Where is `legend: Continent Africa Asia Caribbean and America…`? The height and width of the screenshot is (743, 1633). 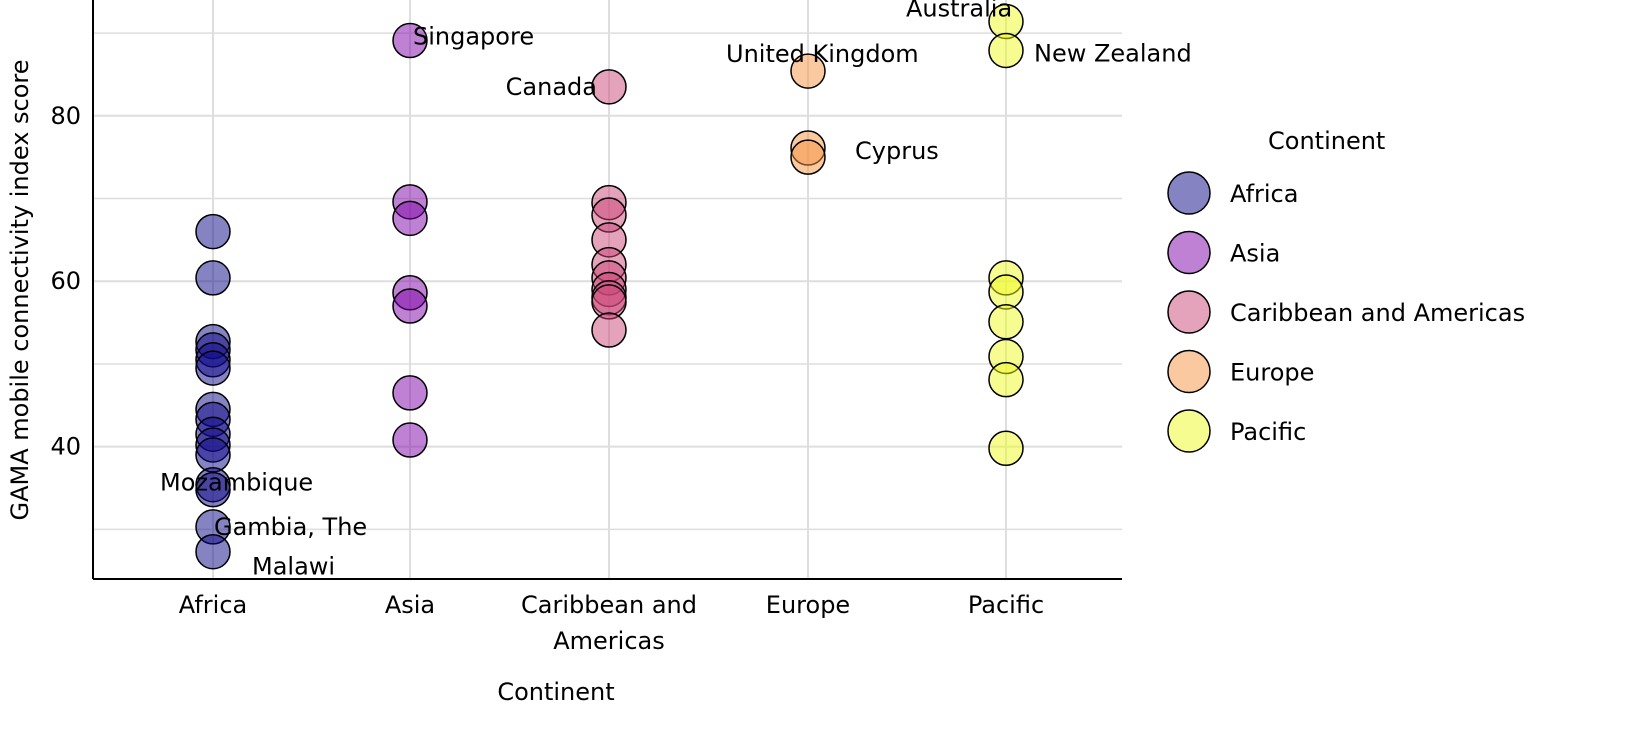
legend: Continent Africa Asia Caribbean and America… is located at coordinates (1346, 290).